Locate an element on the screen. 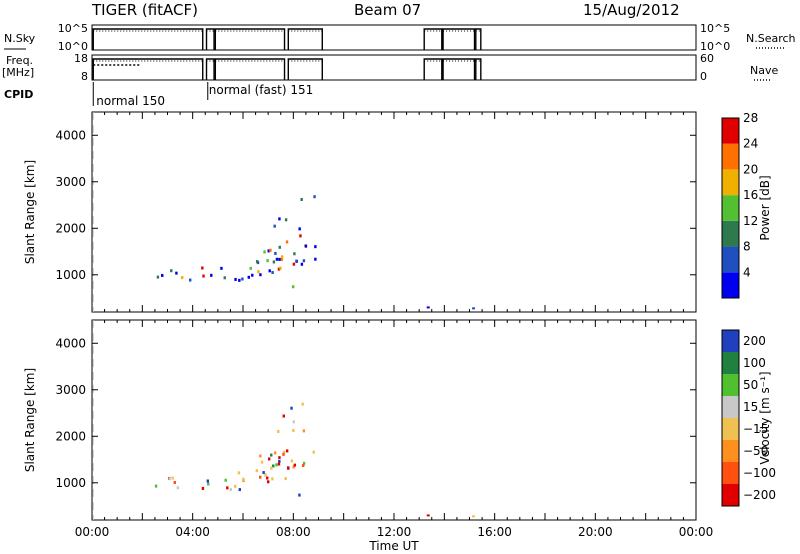 The height and width of the screenshot is (554, 800). x-tick-label: 20:00 is located at coordinates (595, 532).